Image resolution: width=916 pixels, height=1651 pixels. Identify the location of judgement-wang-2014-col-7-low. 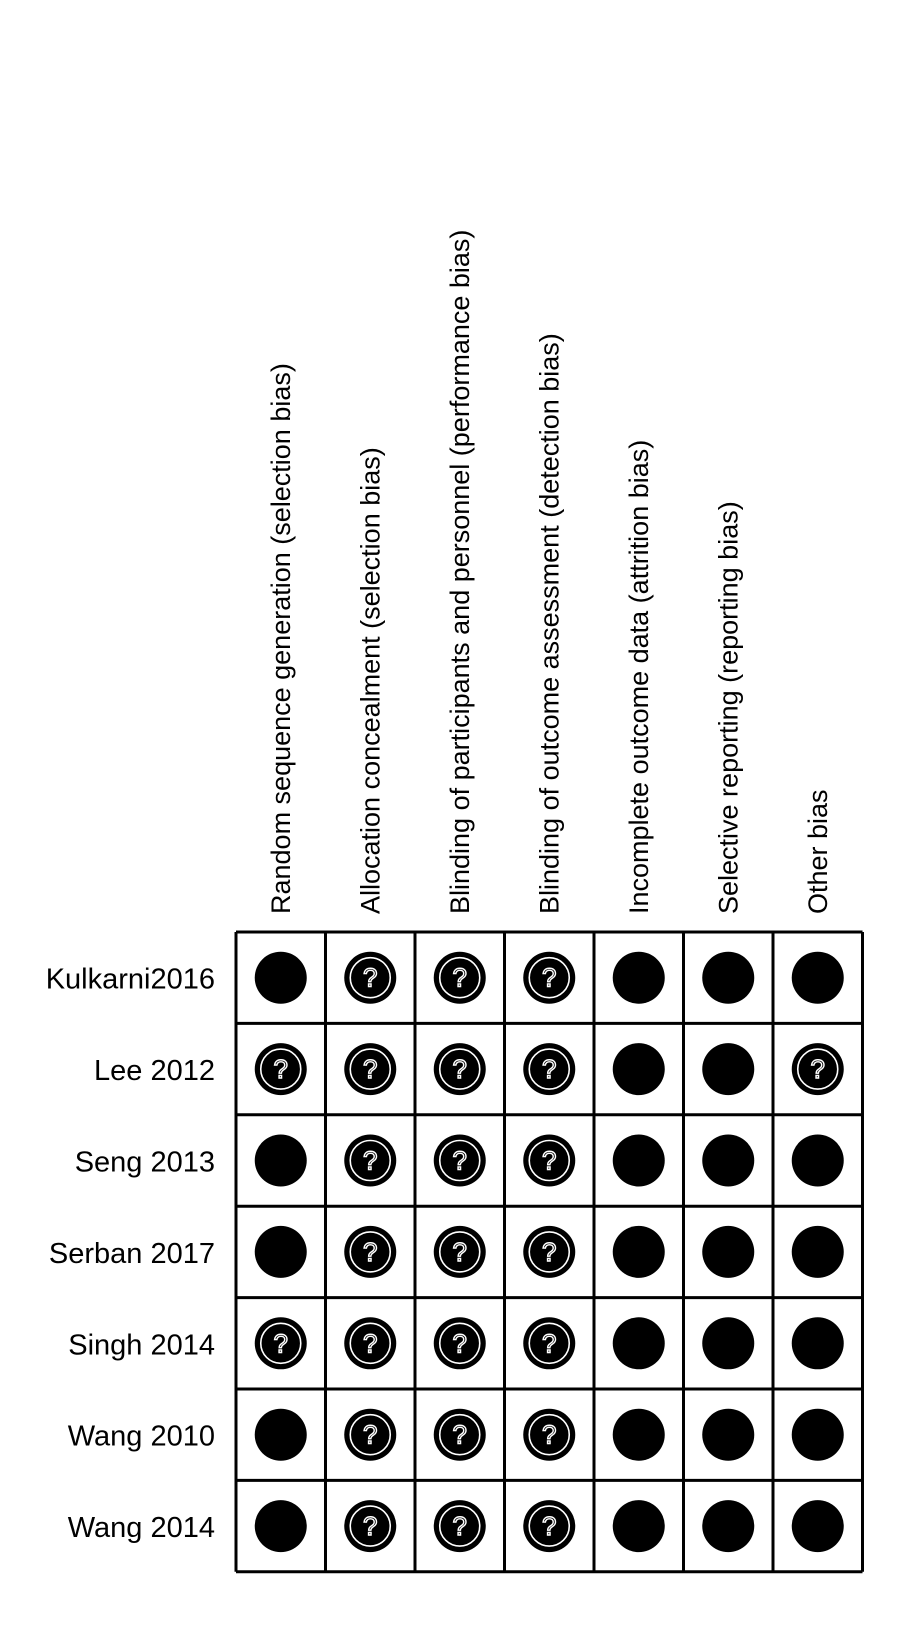
(817, 1526).